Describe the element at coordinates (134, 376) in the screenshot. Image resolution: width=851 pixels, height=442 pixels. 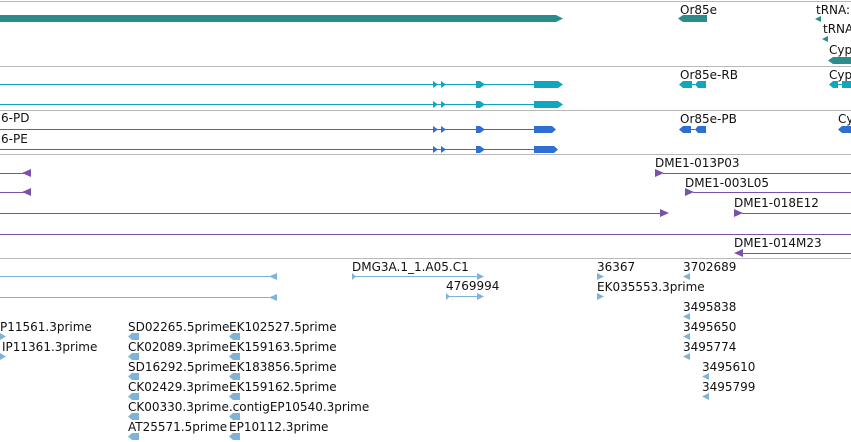
I see `est-feature-sd16292` at that location.